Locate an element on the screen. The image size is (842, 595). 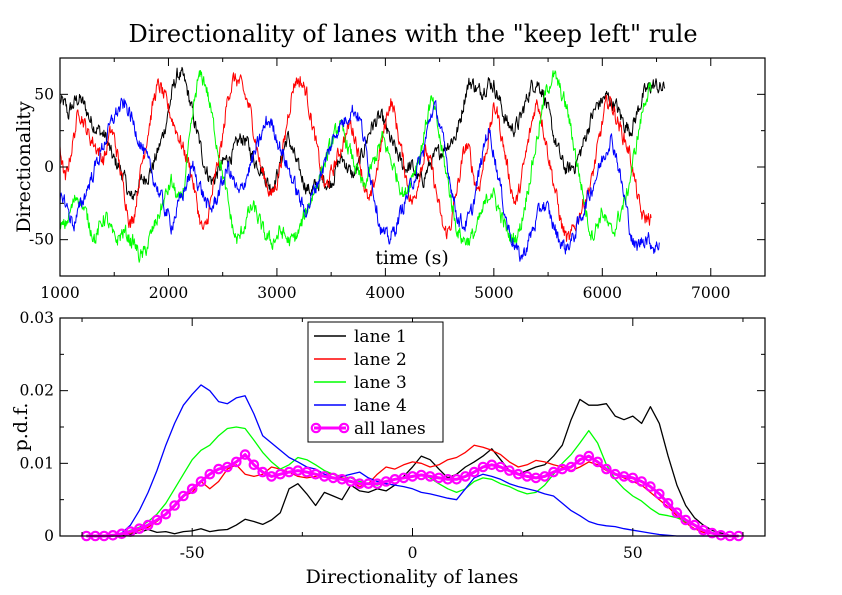
bottom-y-tick-label: 0.01 is located at coordinates (36, 463).